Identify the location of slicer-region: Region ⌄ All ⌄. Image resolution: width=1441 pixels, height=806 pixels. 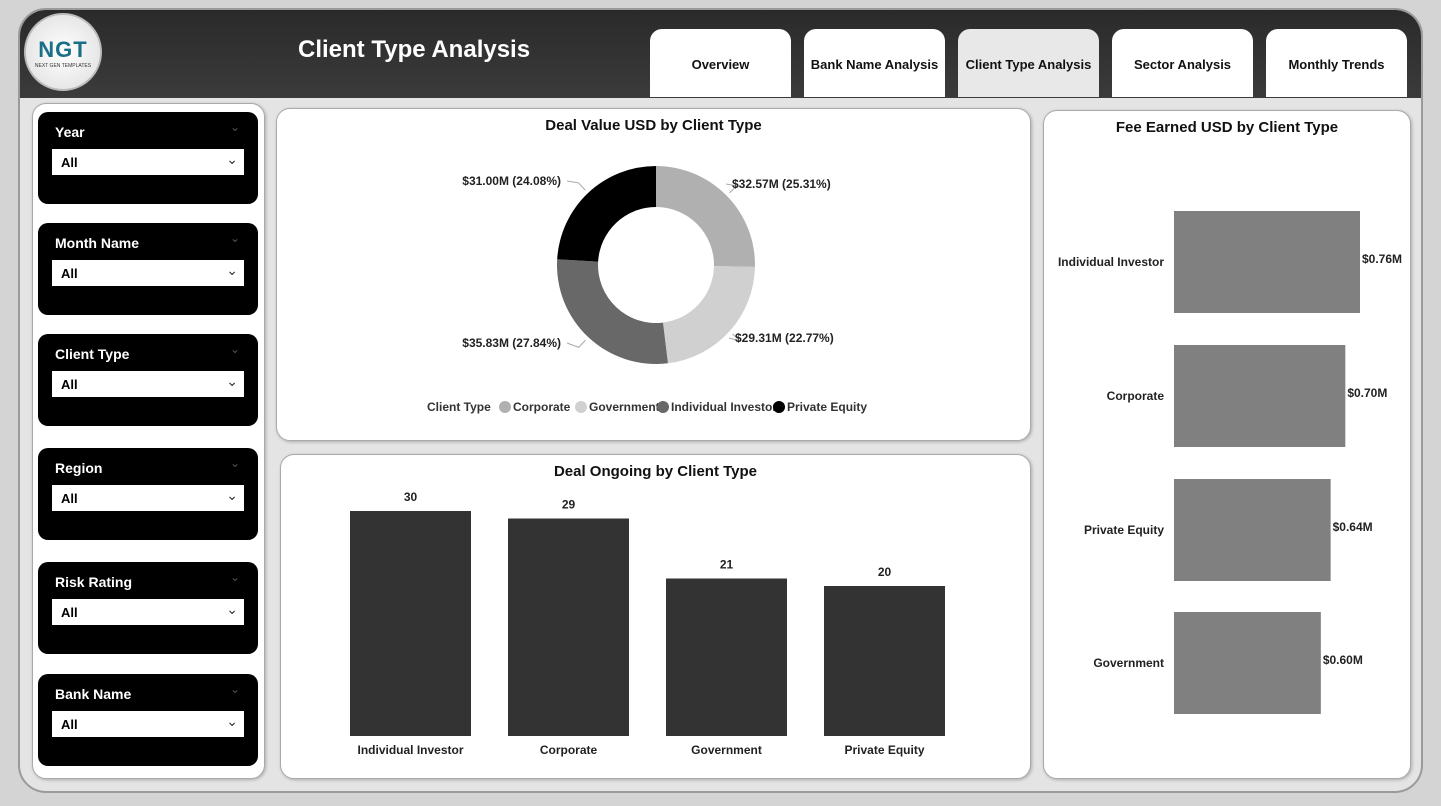
(148, 494).